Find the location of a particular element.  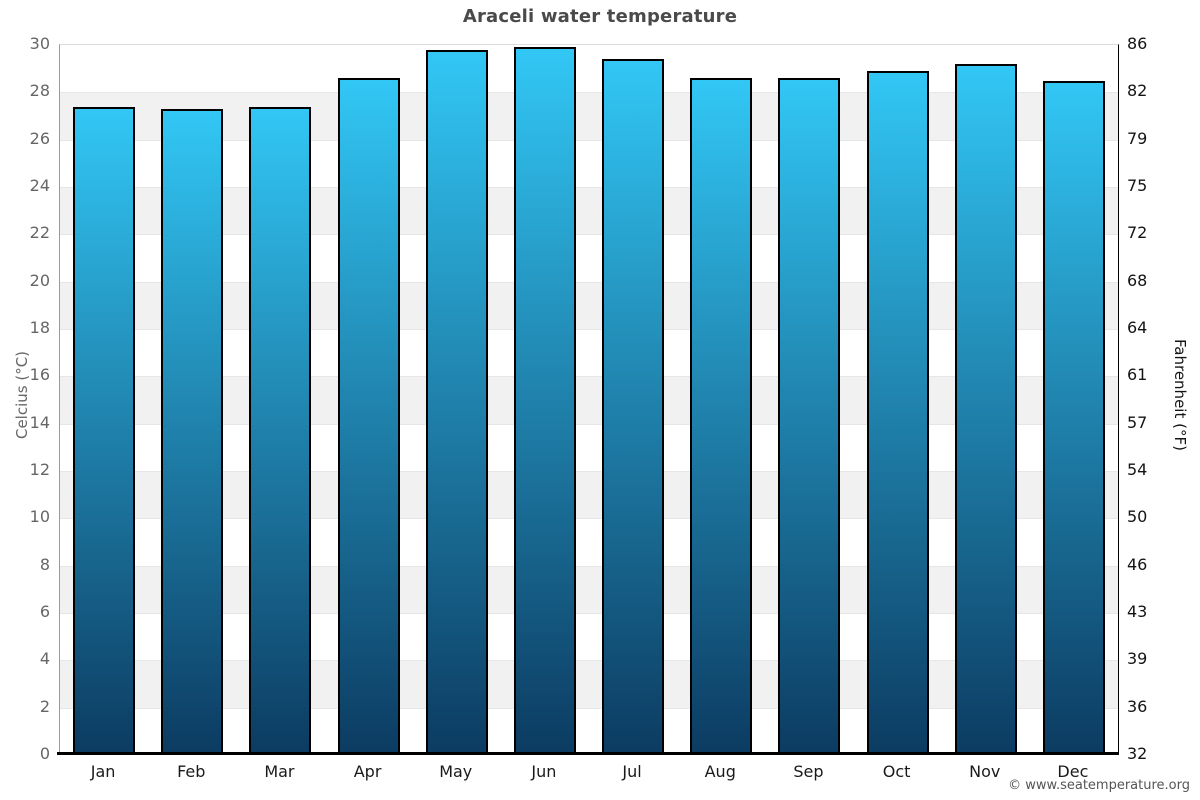

month-label: Jun is located at coordinates (544, 771).